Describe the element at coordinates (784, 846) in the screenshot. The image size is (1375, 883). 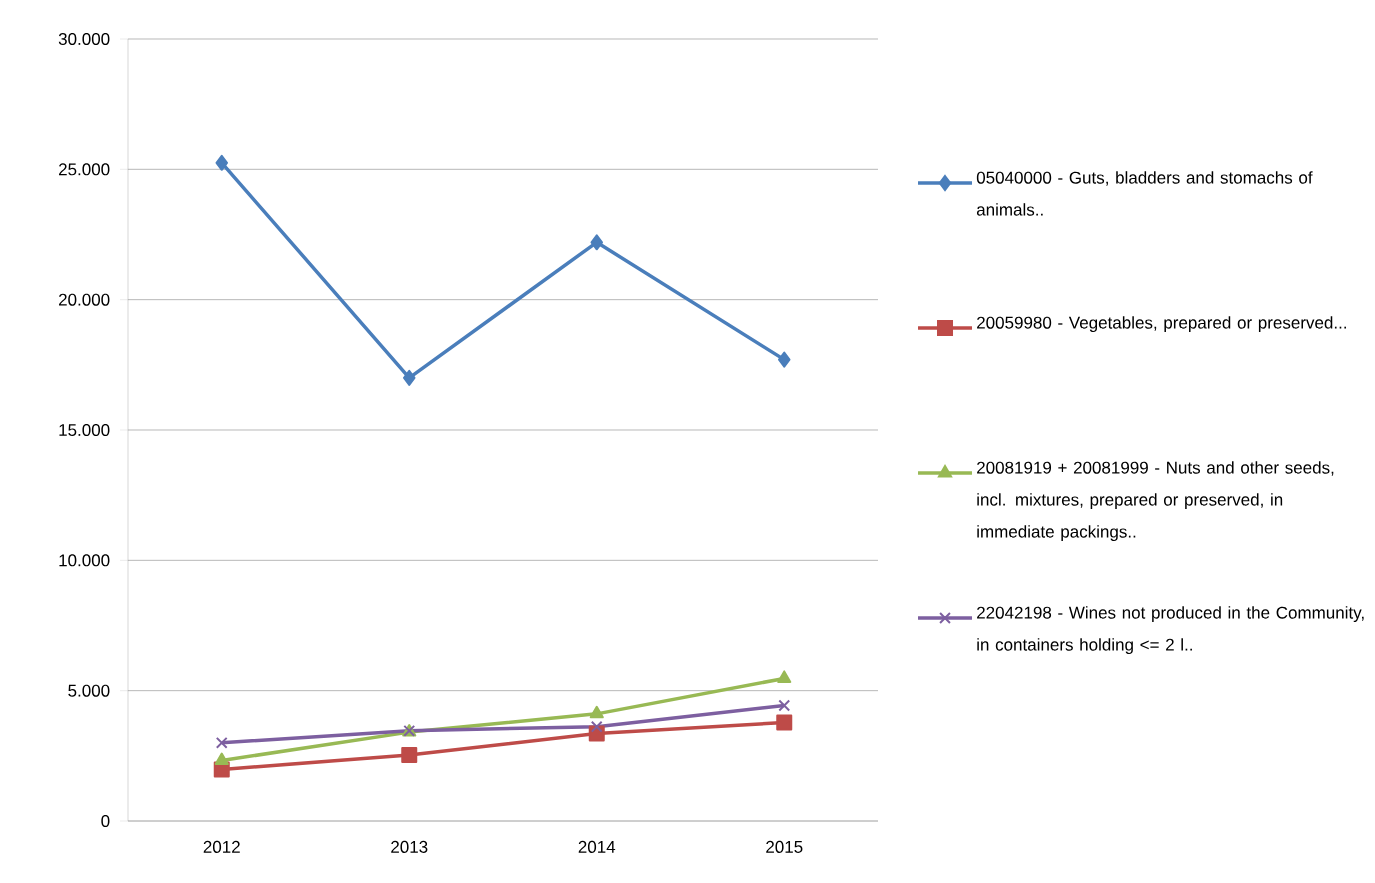
I see `x-tick-label: 2015` at that location.